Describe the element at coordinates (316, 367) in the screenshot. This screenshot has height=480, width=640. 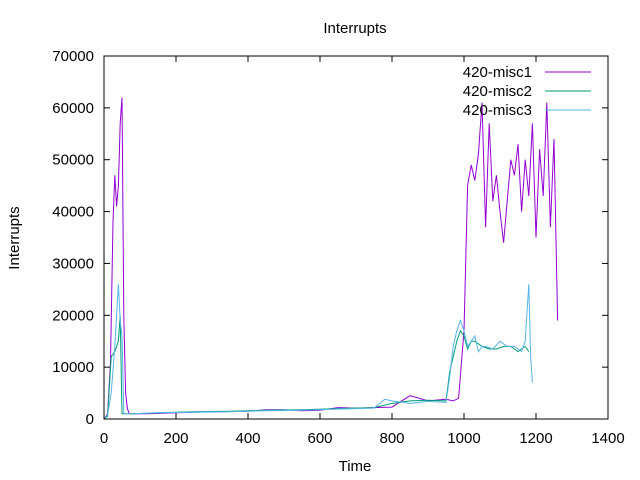
I see `series-line-420-misc2` at that location.